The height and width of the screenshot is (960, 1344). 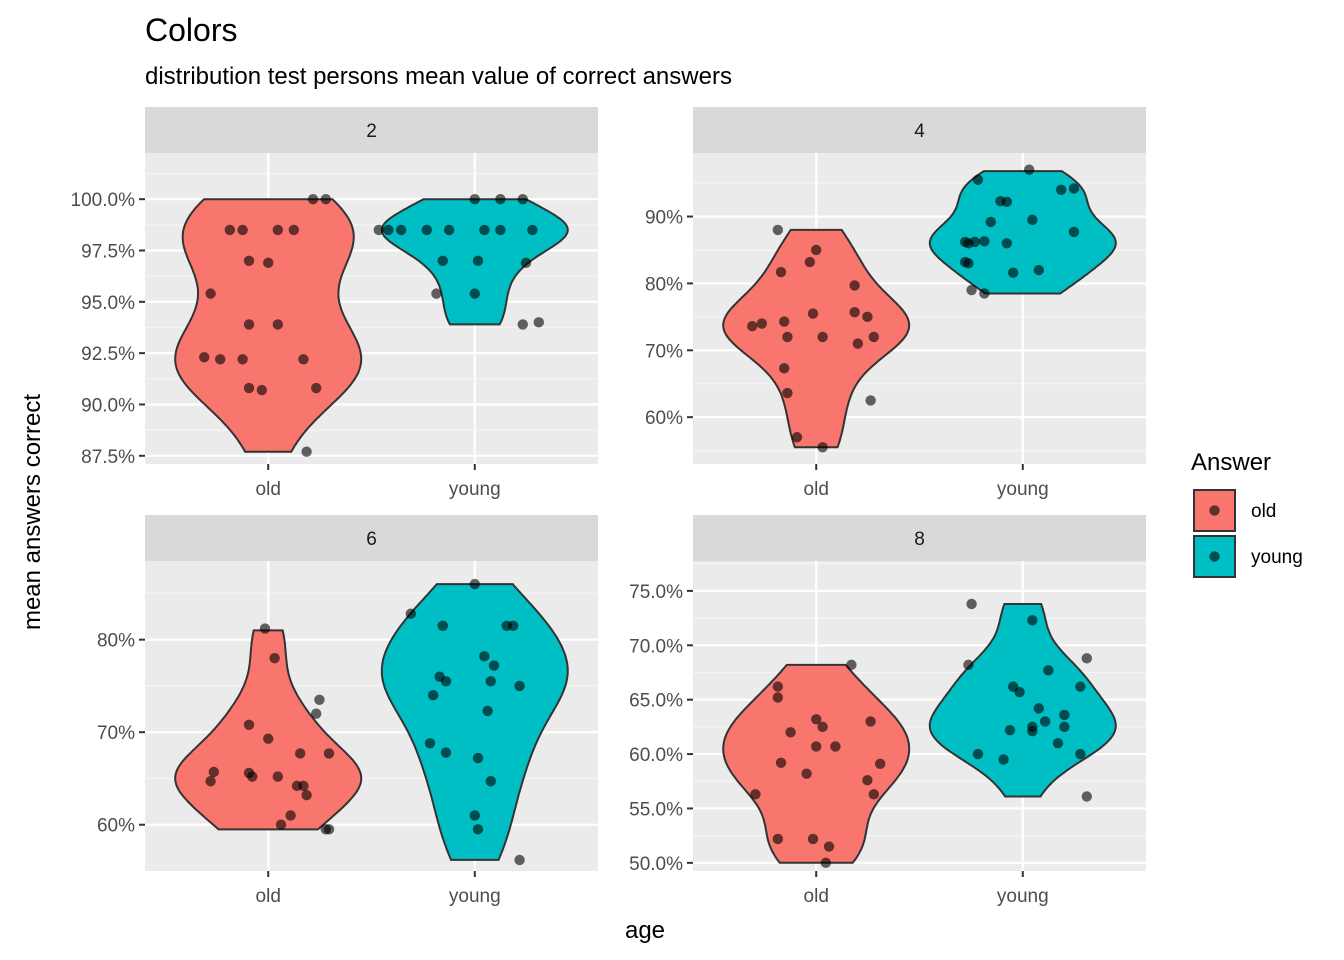 I want to click on legend: Answer old young, so click(x=1247, y=513).